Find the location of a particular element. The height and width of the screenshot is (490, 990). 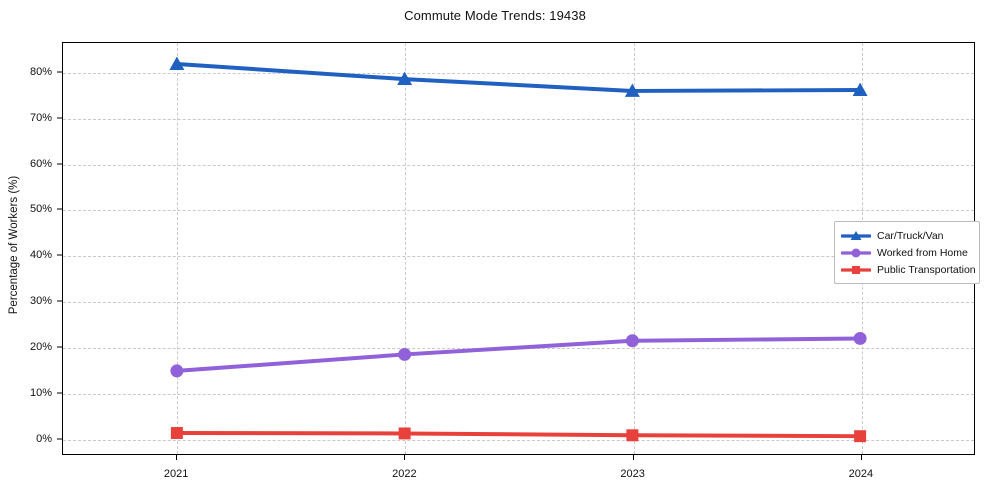

legend-swatch-square-icon is located at coordinates (856, 270).